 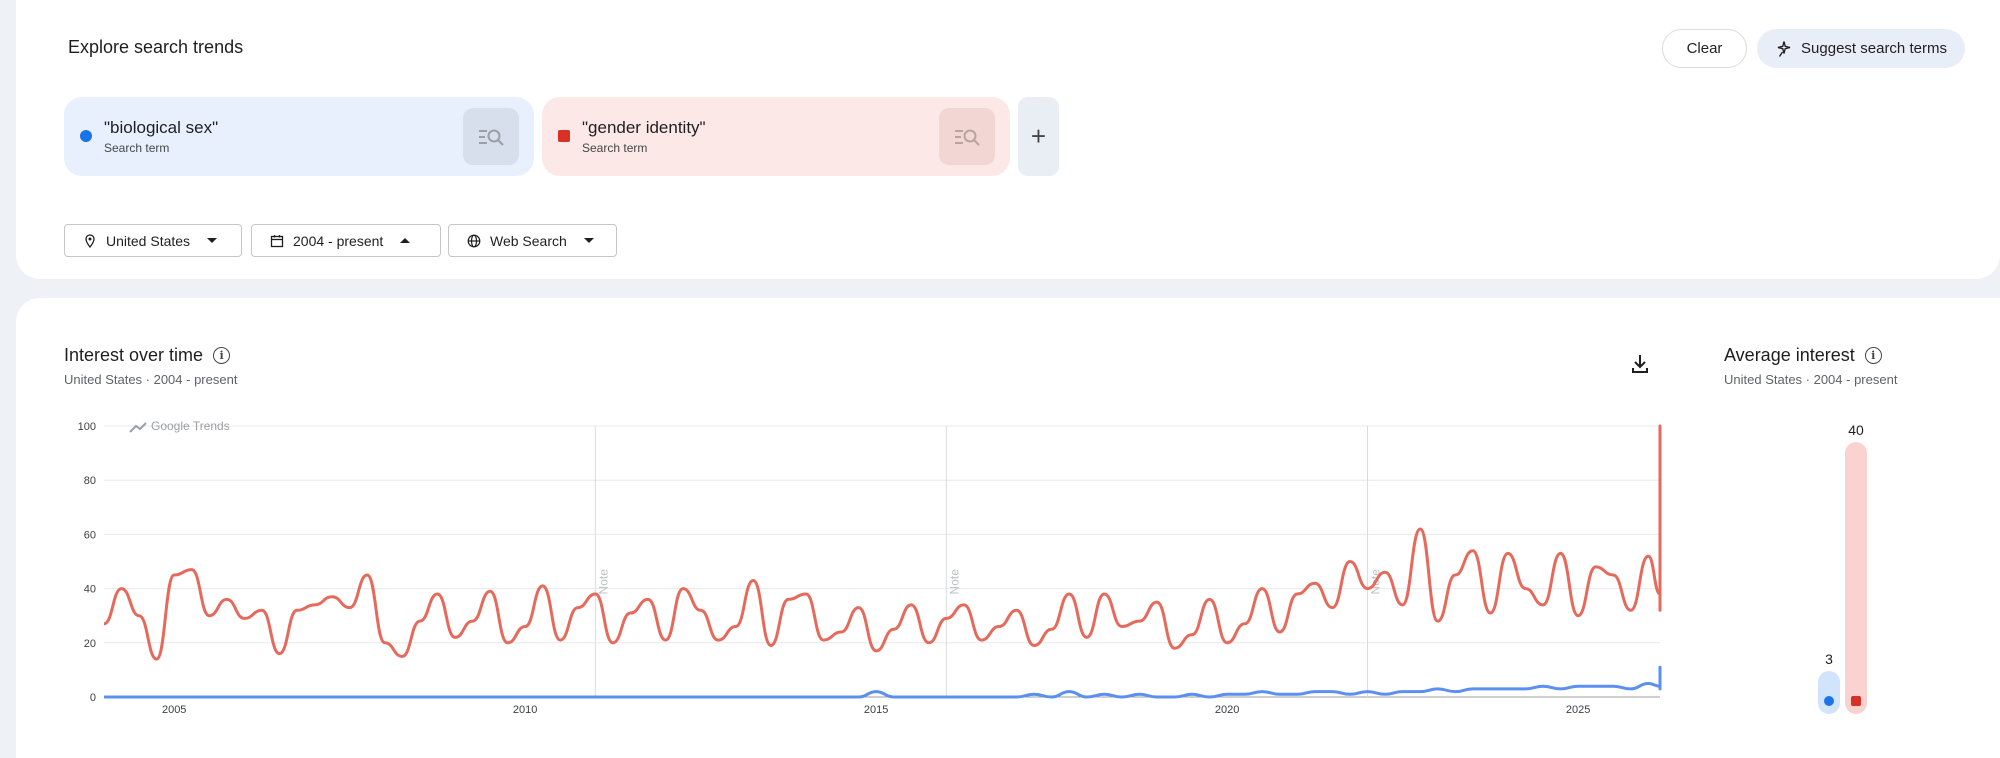 What do you see at coordinates (474, 240) in the screenshot?
I see `globe-icon` at bounding box center [474, 240].